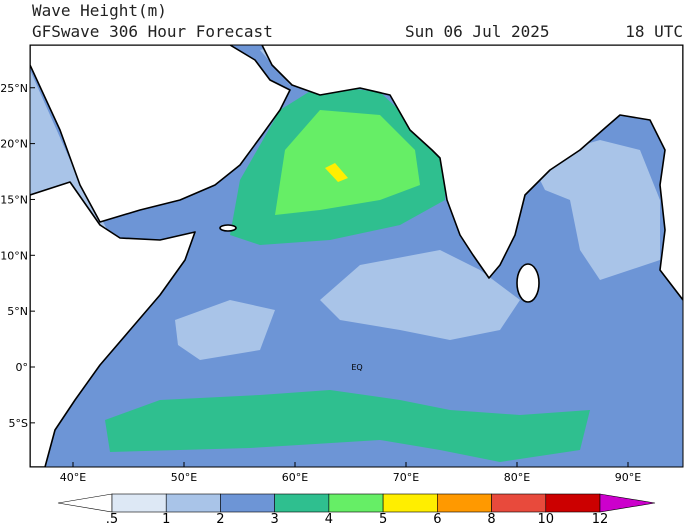 The height and width of the screenshot is (525, 700). What do you see at coordinates (517, 477) in the screenshot?
I see `lon-label: 80°E` at bounding box center [517, 477].